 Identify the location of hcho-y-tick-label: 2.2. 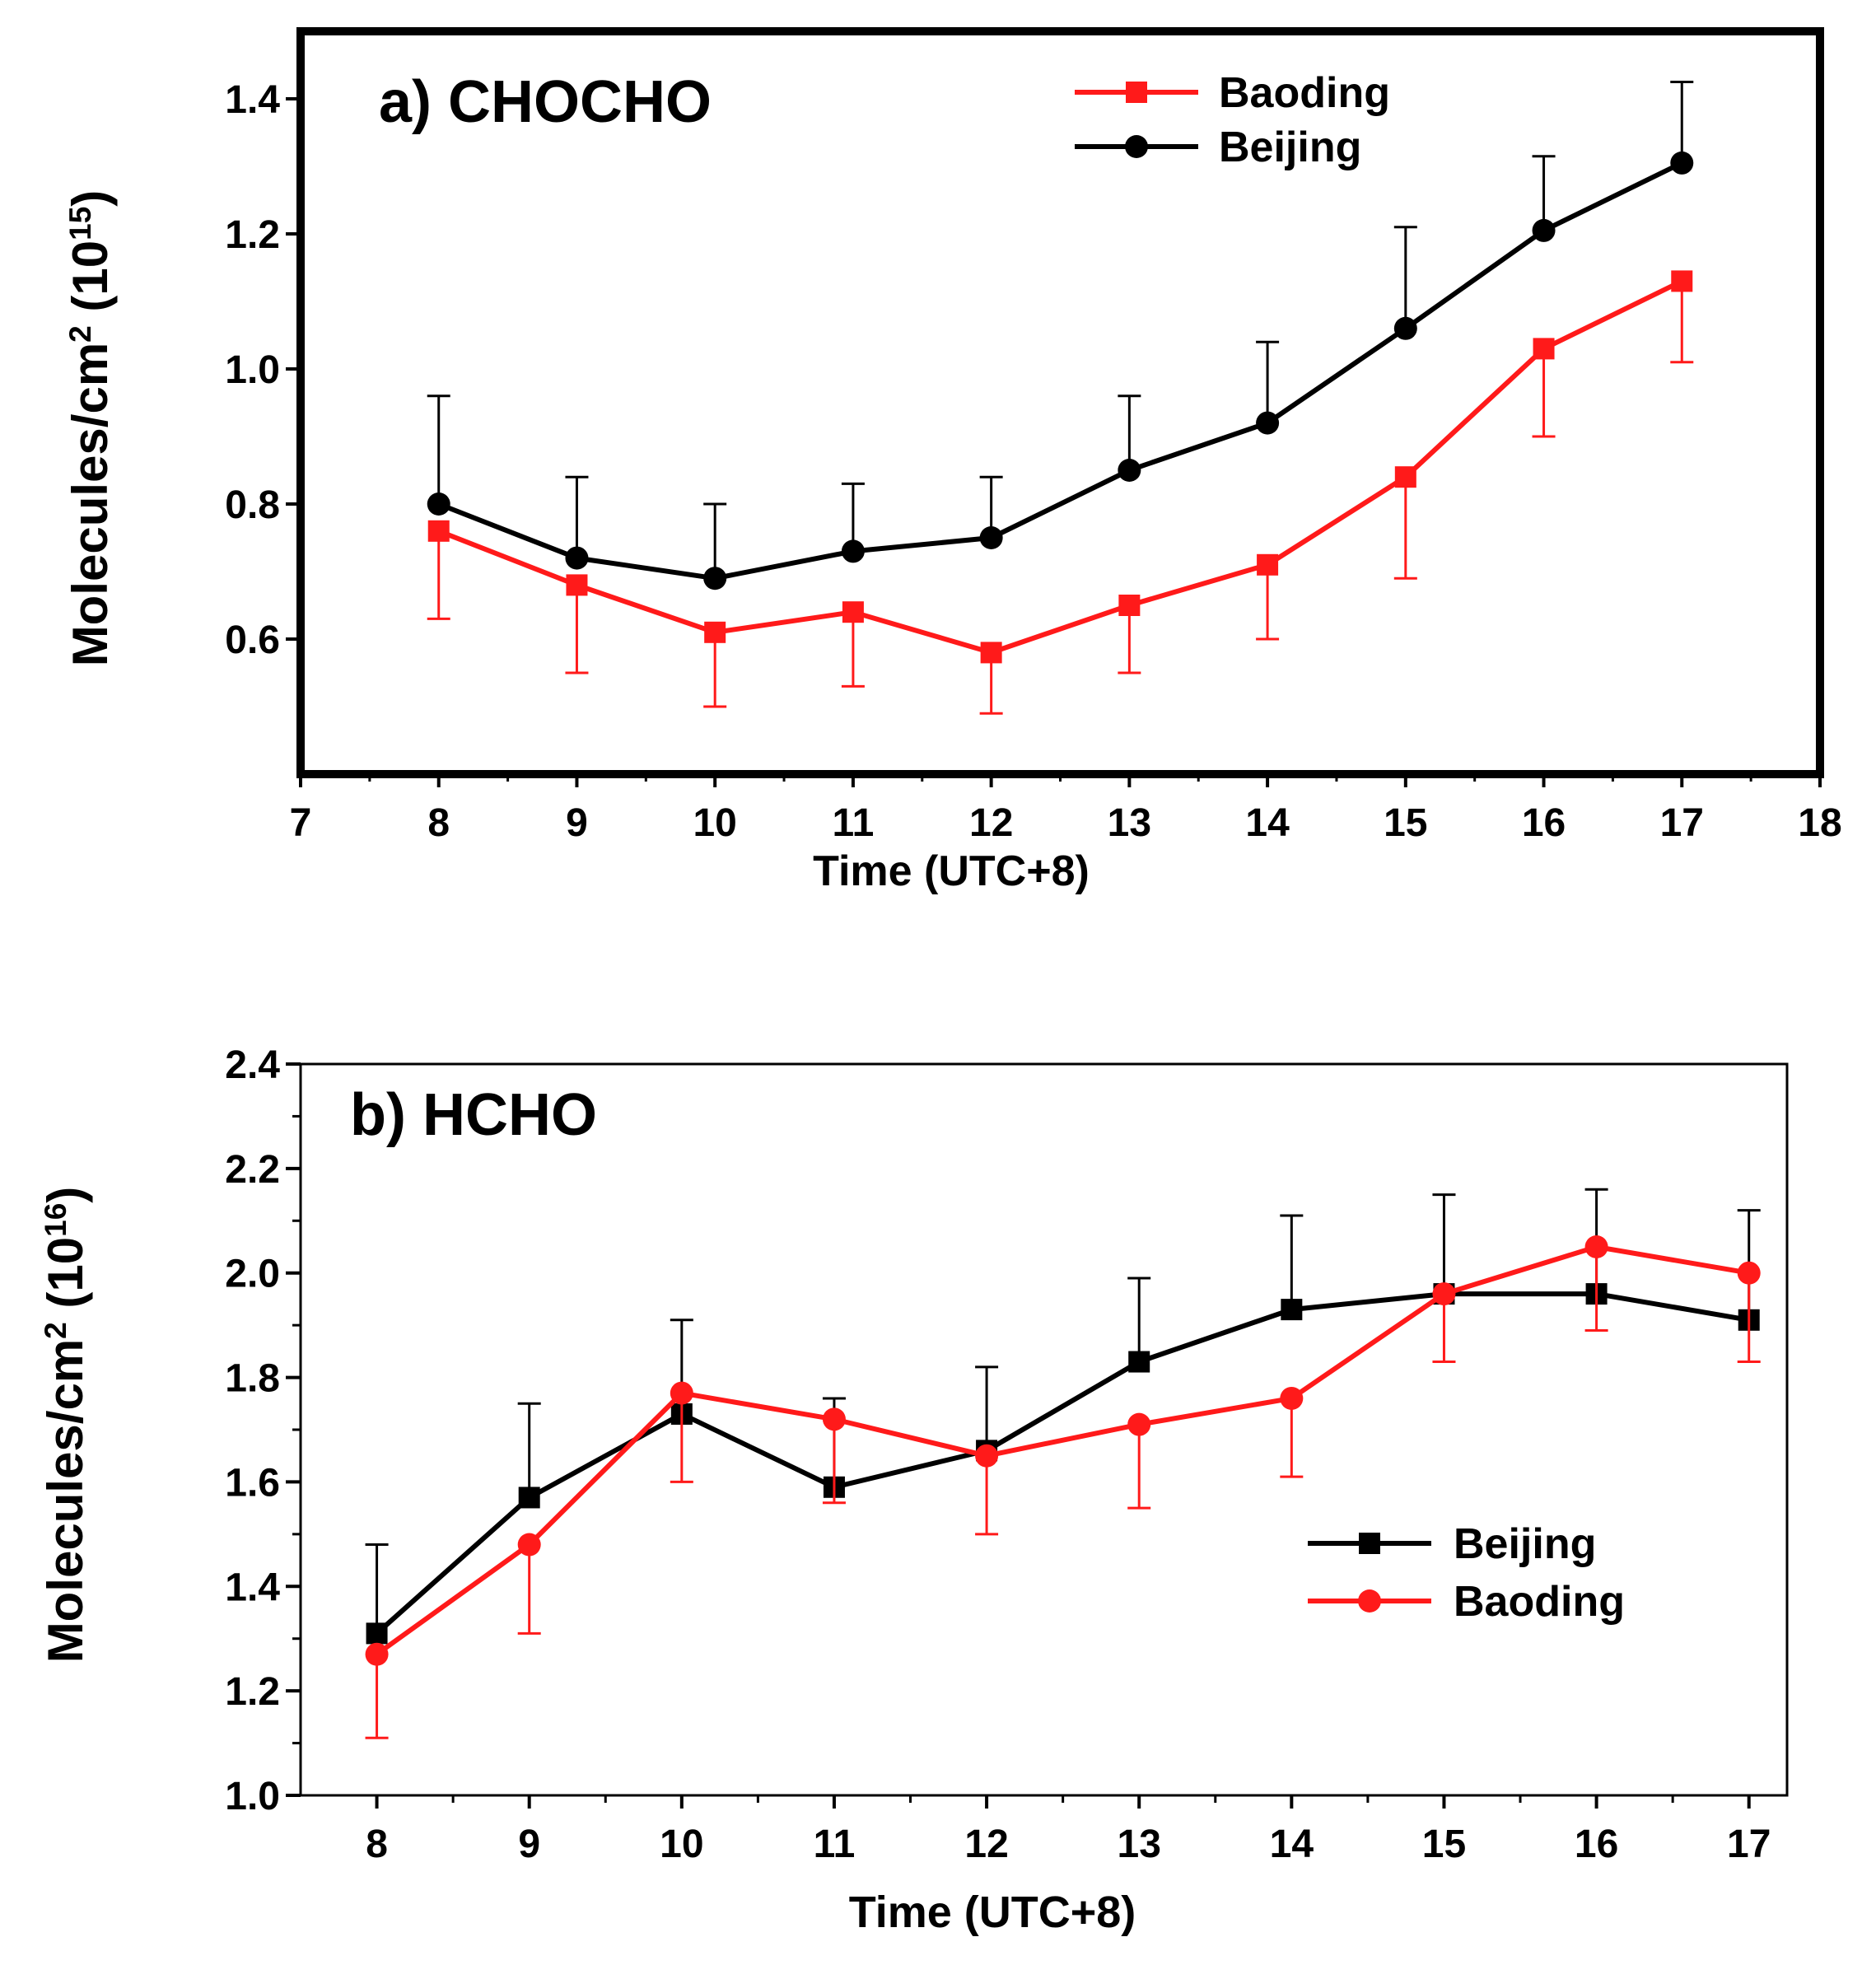
(252, 1170).